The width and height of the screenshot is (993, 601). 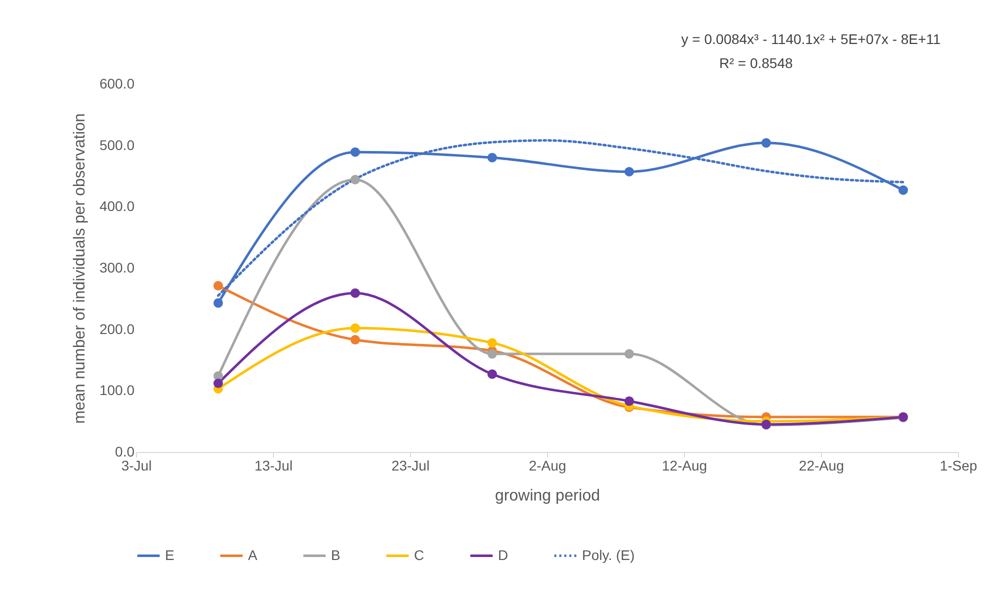 What do you see at coordinates (117, 268) in the screenshot?
I see `y-tick-label: 300.0` at bounding box center [117, 268].